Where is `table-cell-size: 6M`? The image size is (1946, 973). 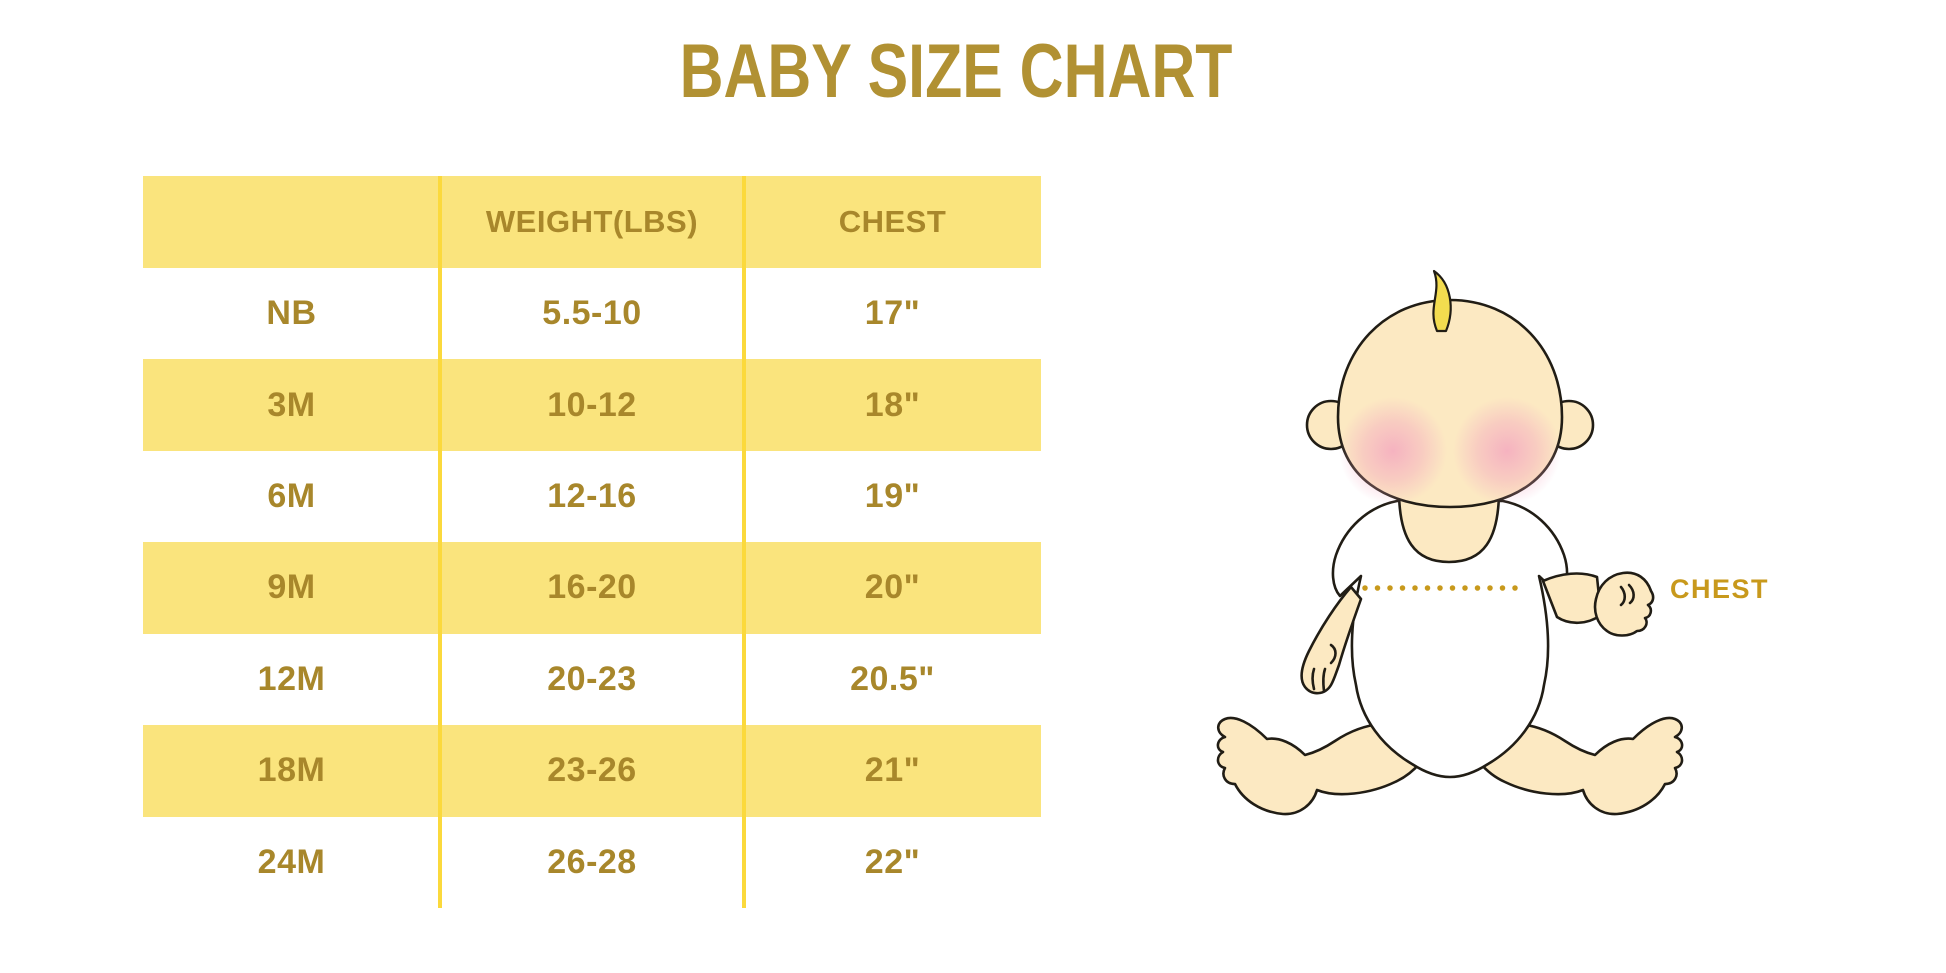
table-cell-size: 6M is located at coordinates (291, 496).